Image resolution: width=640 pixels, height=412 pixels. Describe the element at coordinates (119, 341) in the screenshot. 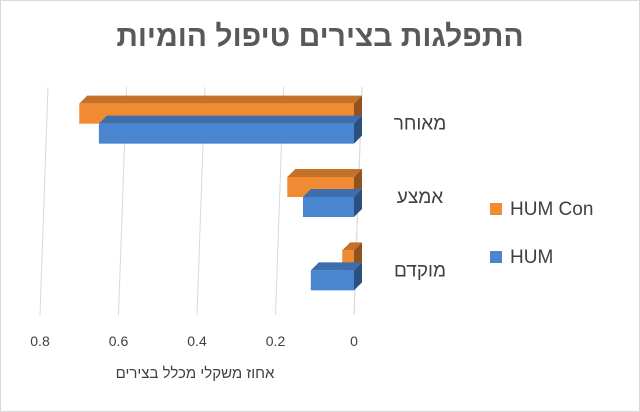

I see `x-tick-label: 0.6` at that location.